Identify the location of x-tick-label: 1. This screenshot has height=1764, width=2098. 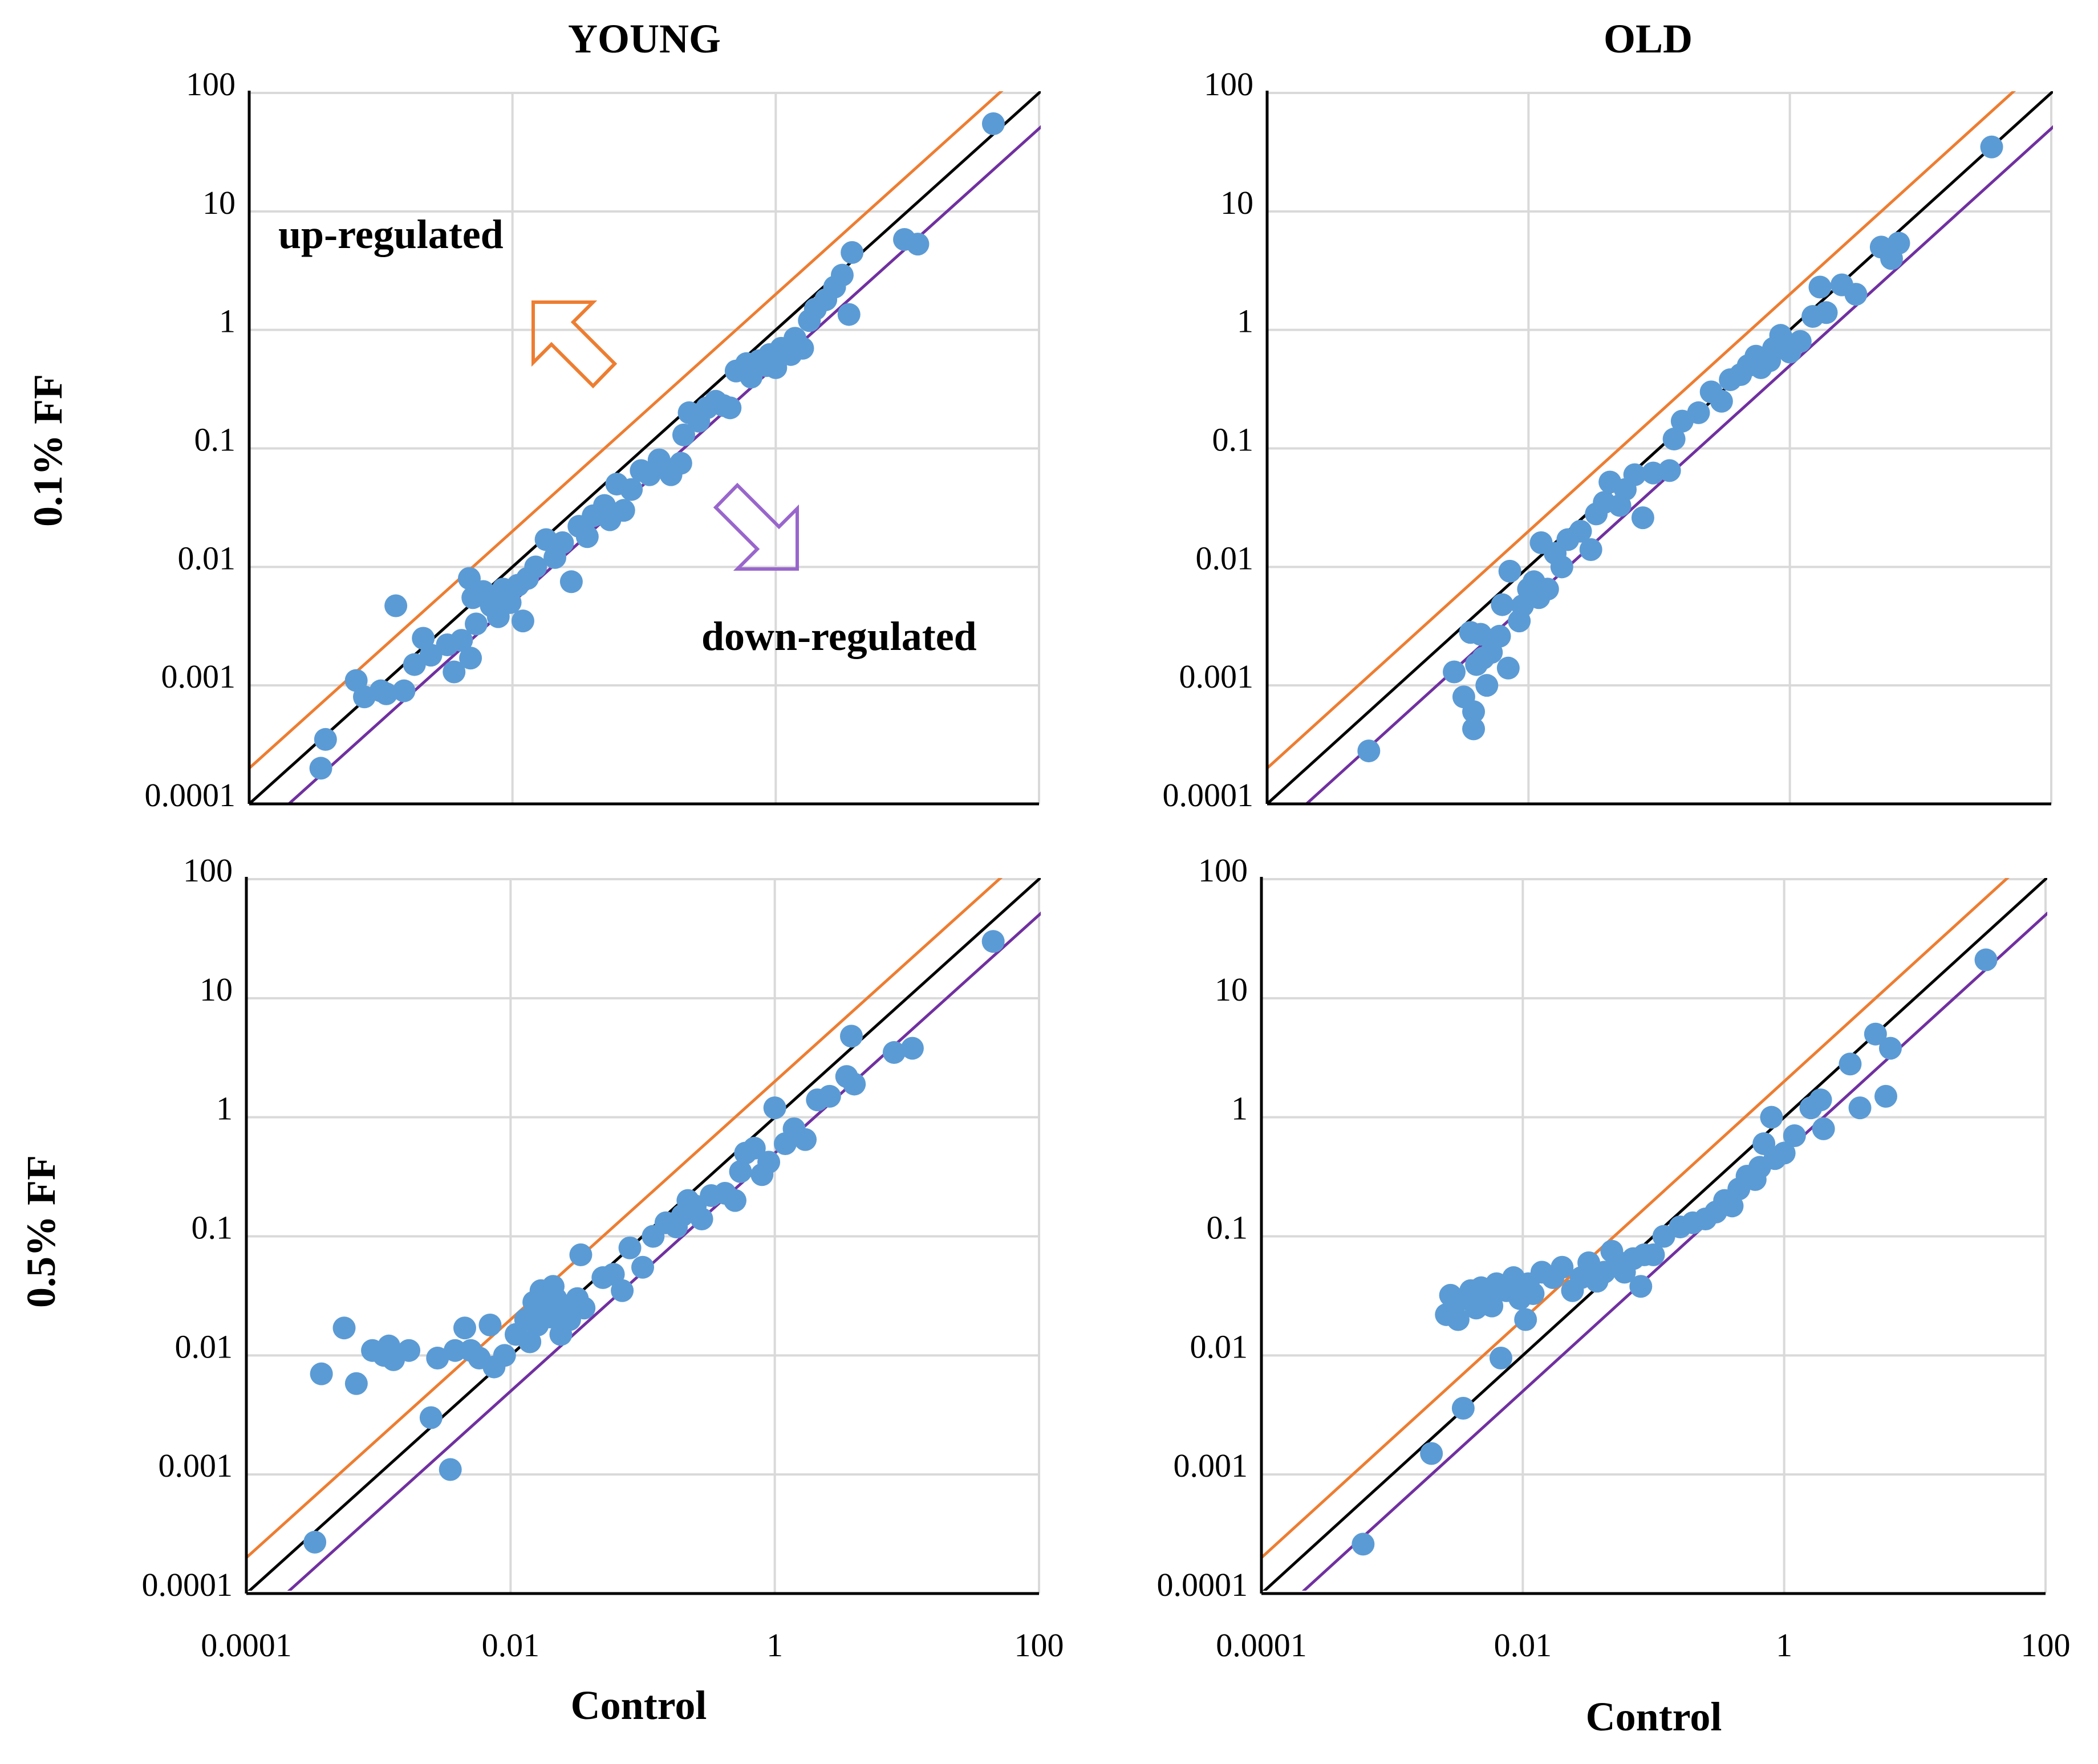
(774, 1645).